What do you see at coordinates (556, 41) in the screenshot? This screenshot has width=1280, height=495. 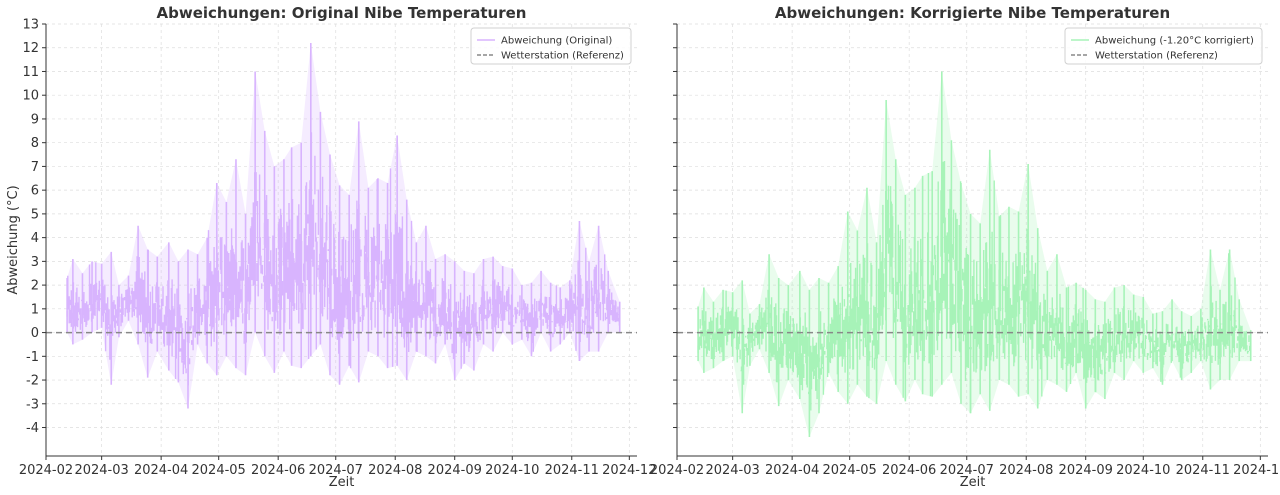 I see `legend-label: Abweichung (Original)` at bounding box center [556, 41].